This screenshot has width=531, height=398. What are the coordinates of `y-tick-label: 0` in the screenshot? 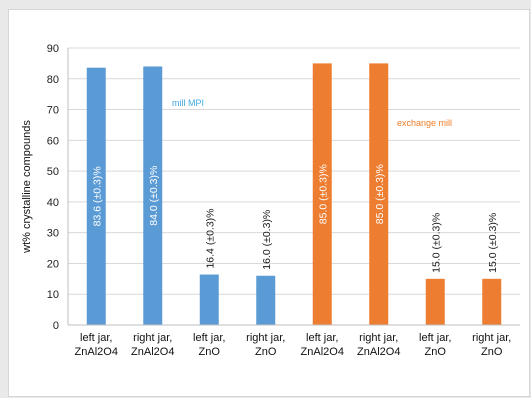 It's located at (56, 326).